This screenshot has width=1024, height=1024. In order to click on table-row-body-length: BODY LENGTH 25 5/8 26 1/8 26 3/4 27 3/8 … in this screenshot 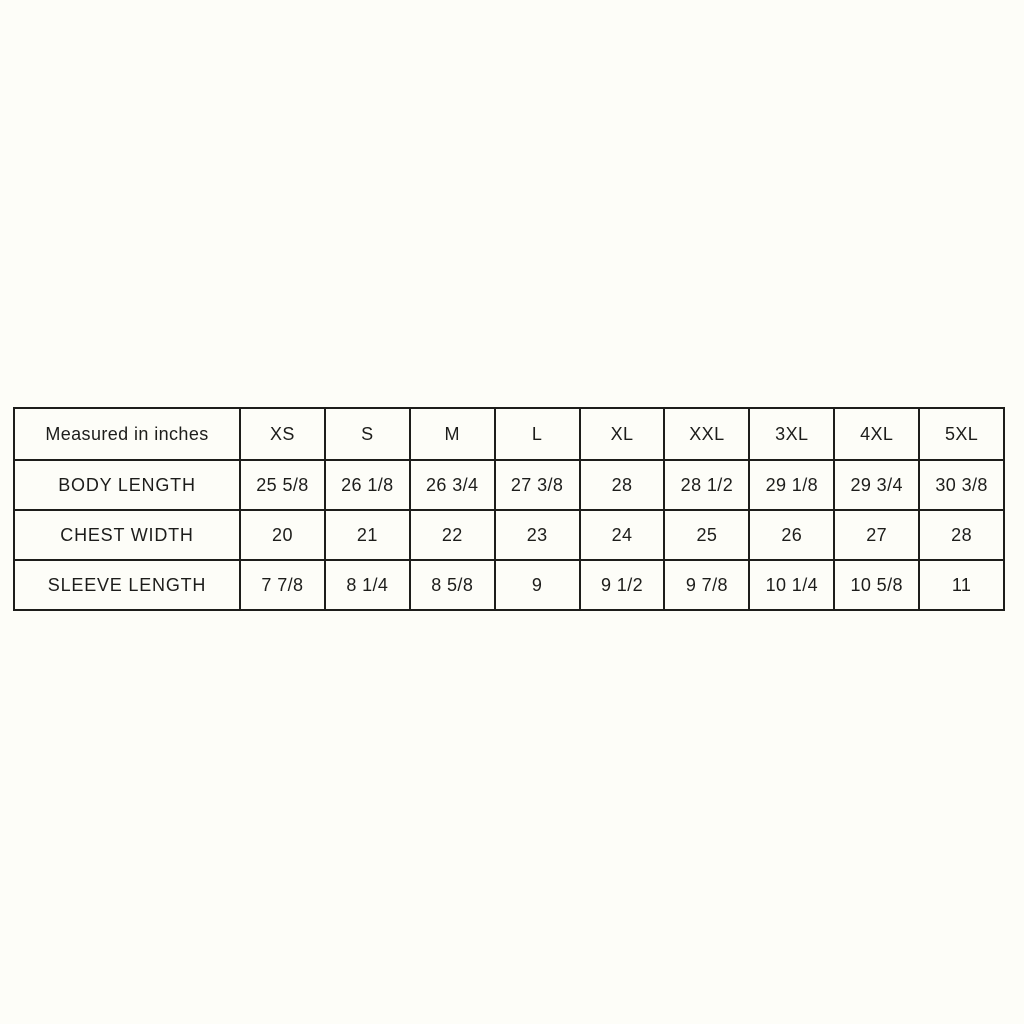, I will do `click(509, 485)`.